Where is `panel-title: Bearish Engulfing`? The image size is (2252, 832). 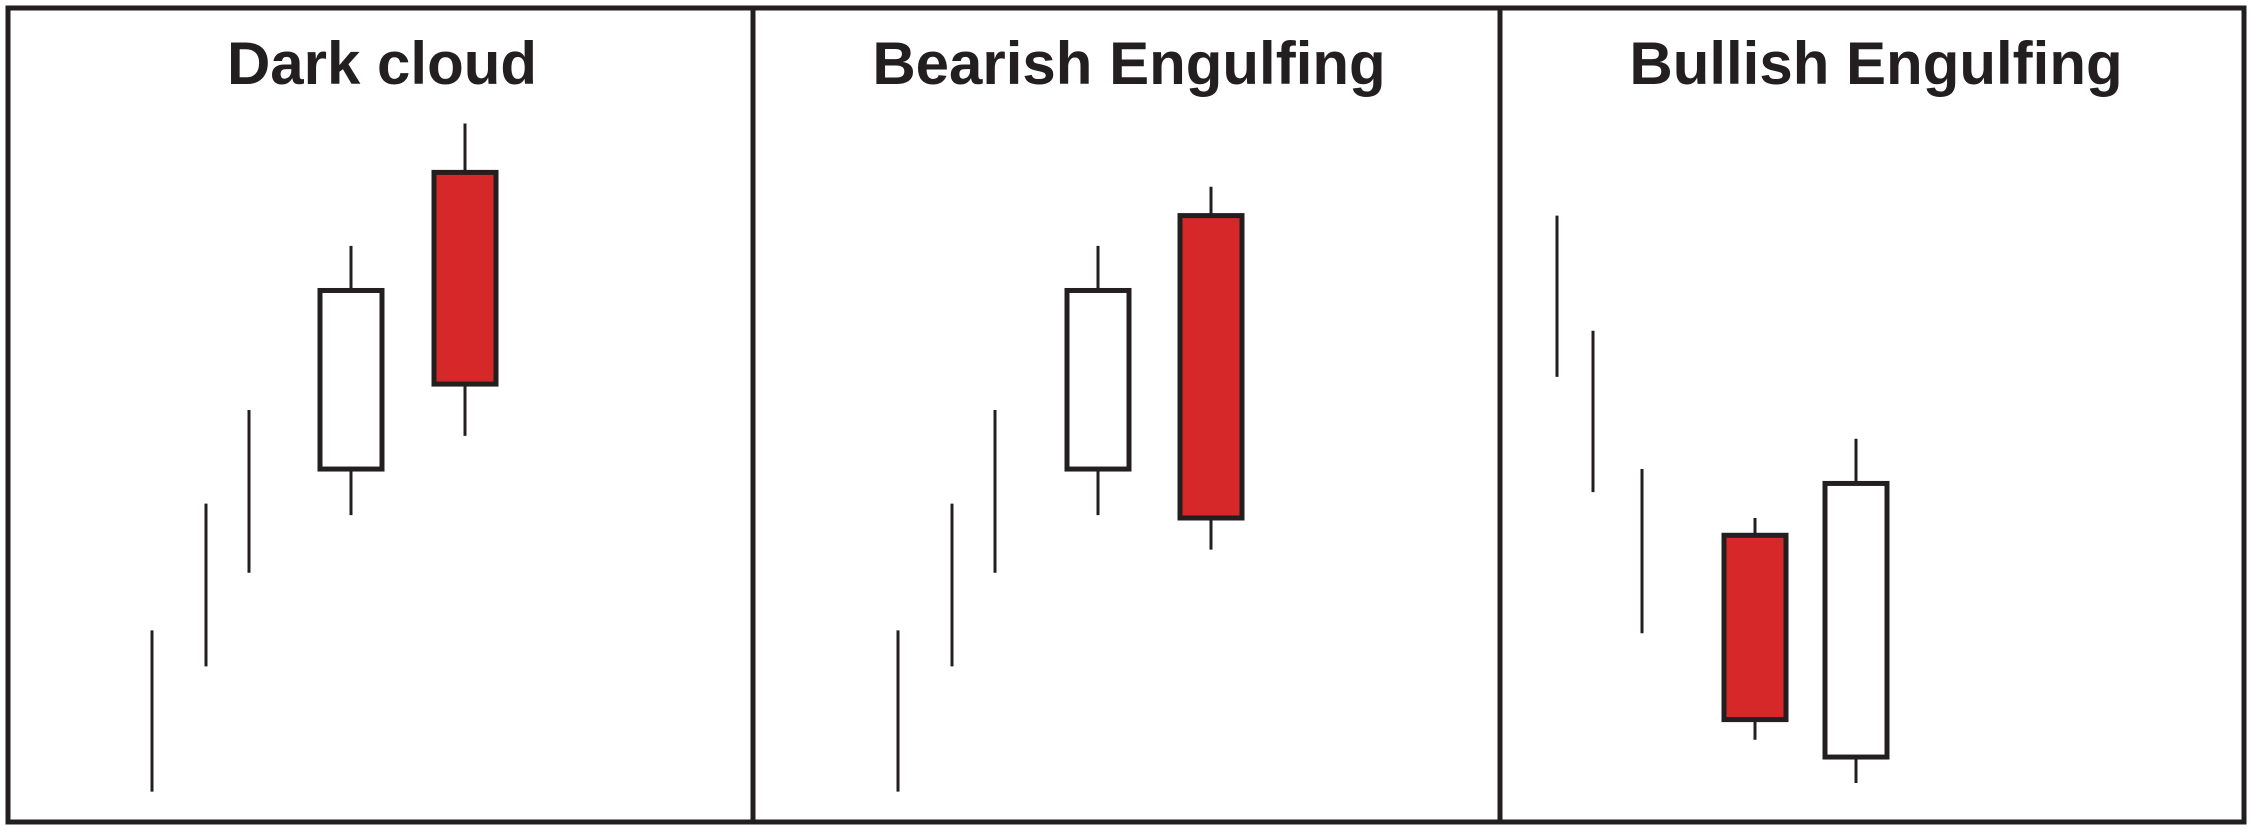 panel-title: Bearish Engulfing is located at coordinates (1128, 63).